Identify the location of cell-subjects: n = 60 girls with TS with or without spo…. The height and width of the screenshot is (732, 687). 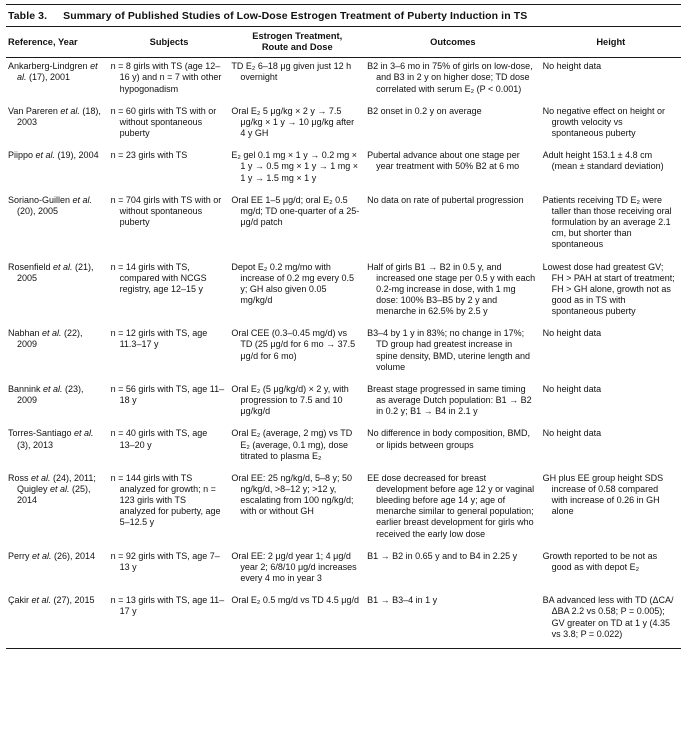
(163, 122).